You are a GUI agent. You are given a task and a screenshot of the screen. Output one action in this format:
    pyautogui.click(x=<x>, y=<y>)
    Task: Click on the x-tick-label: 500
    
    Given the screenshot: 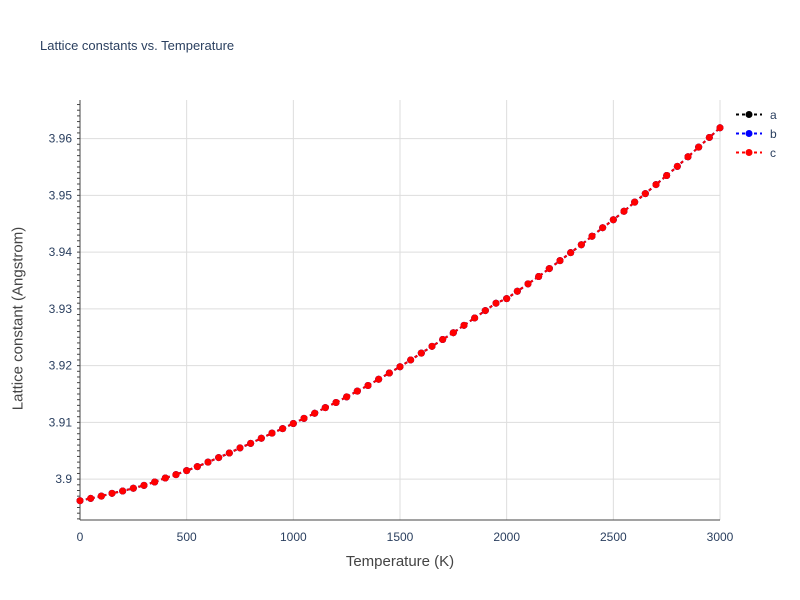 What is the action you would take?
    pyautogui.click(x=187, y=537)
    